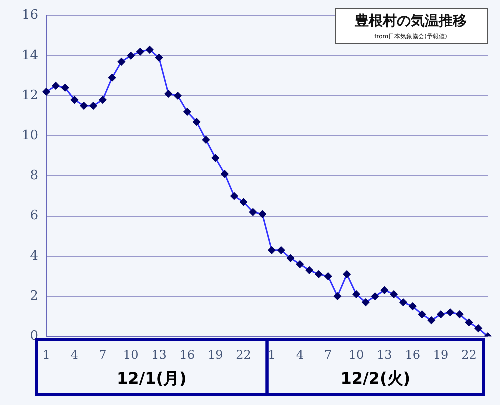 The height and width of the screenshot is (405, 500). What do you see at coordinates (410, 22) in the screenshot?
I see `chart-title: 豊根村の気温推移` at bounding box center [410, 22].